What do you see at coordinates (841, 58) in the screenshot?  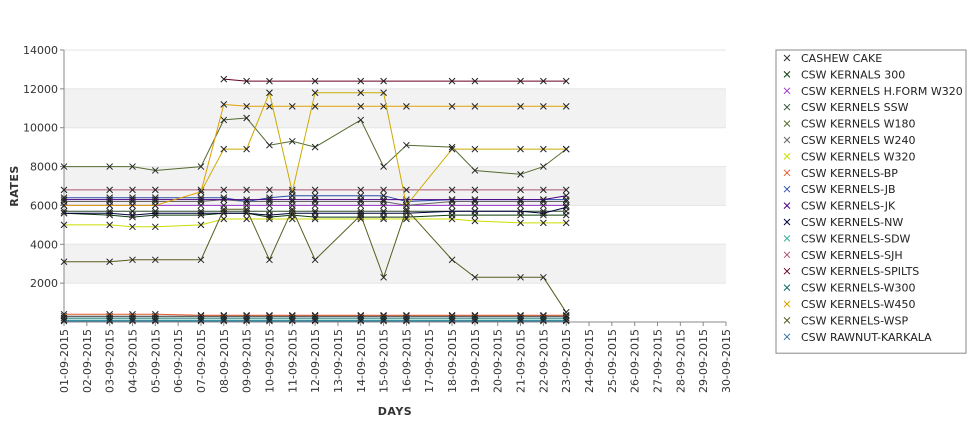 I see `legend-label: CASHEW CAKE` at bounding box center [841, 58].